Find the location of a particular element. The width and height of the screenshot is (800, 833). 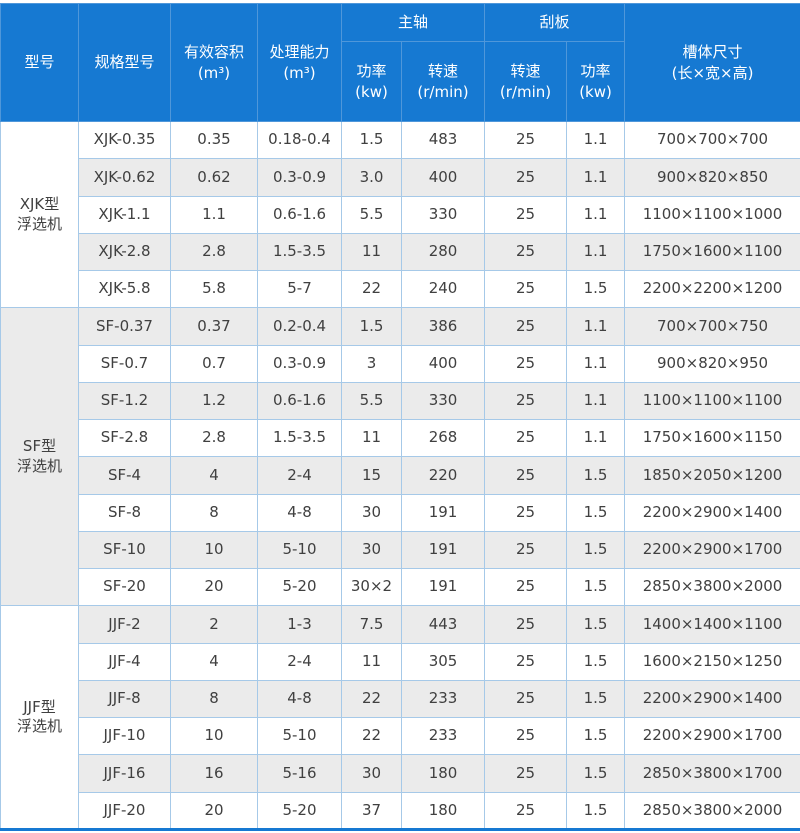

cell-shaft_speed: 268 is located at coordinates (443, 438).